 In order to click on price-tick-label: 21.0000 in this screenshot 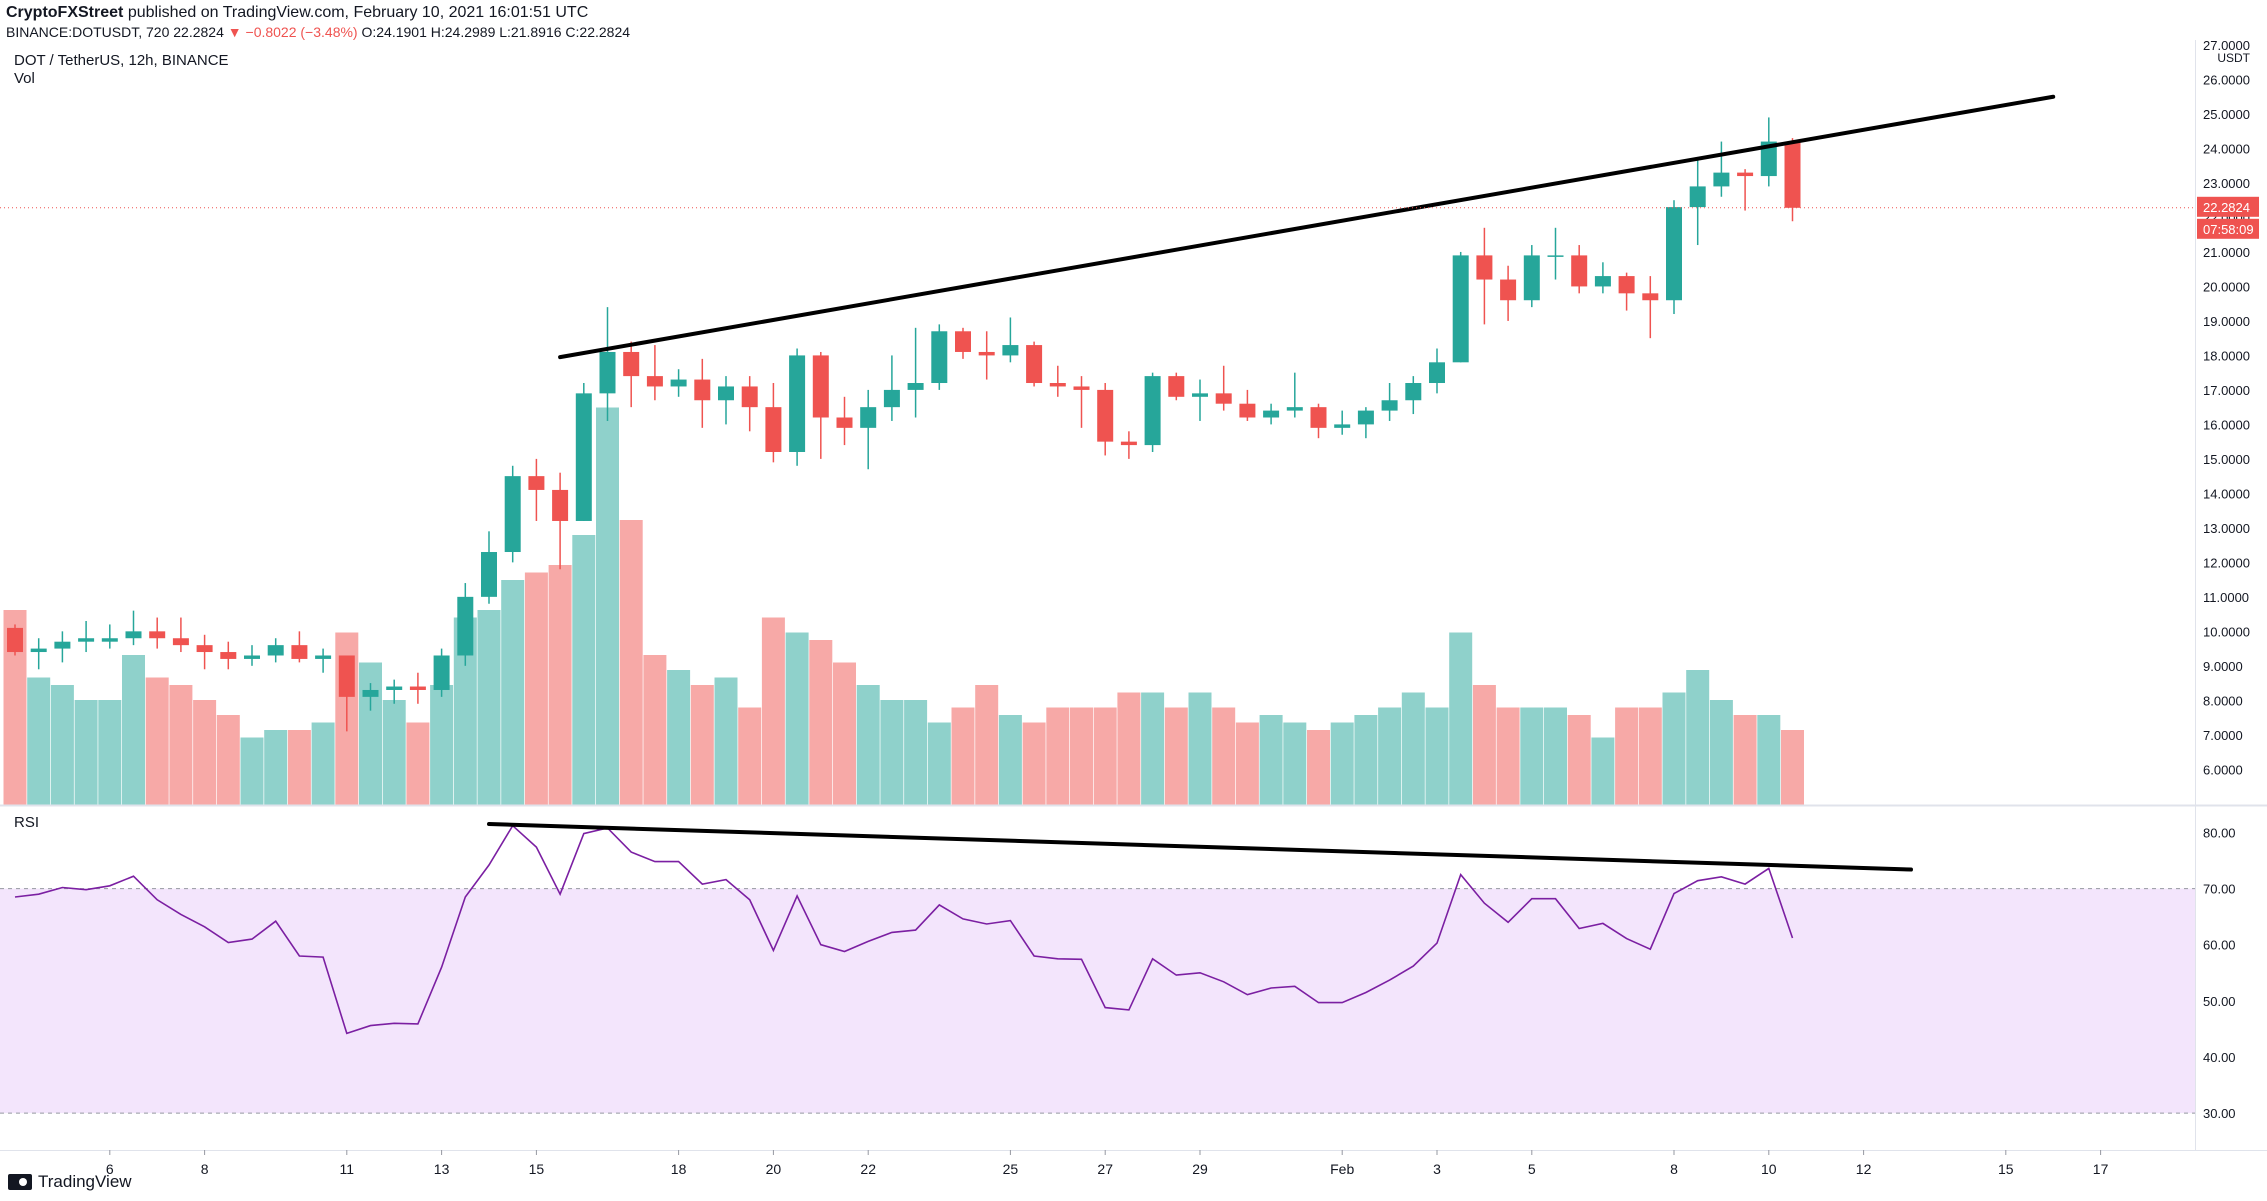, I will do `click(2226, 252)`.